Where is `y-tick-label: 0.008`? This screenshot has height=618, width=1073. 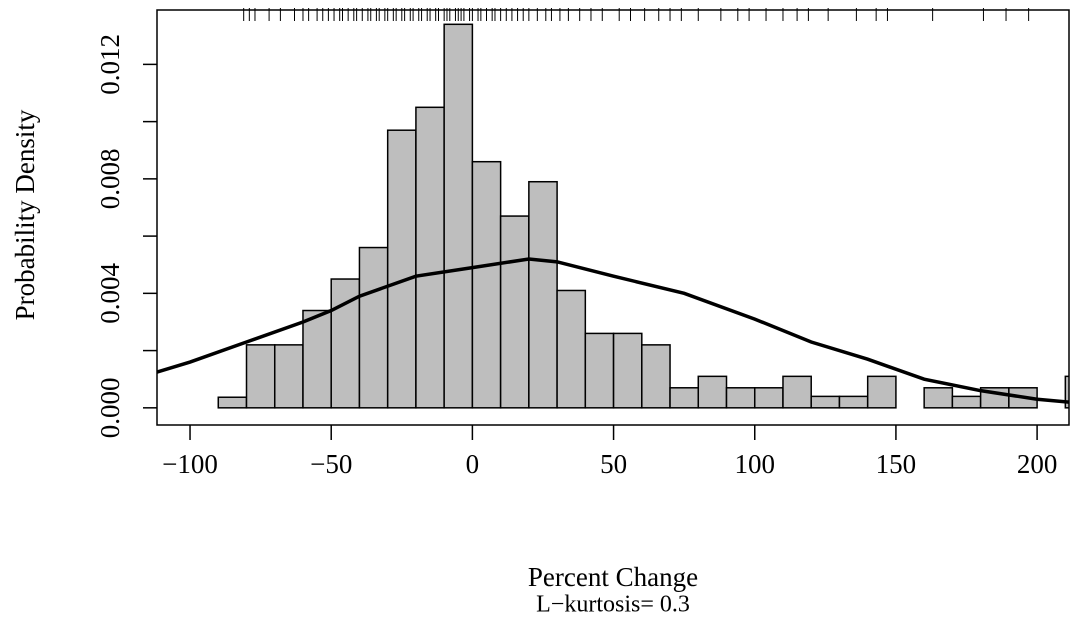 y-tick-label: 0.008 is located at coordinates (110, 178).